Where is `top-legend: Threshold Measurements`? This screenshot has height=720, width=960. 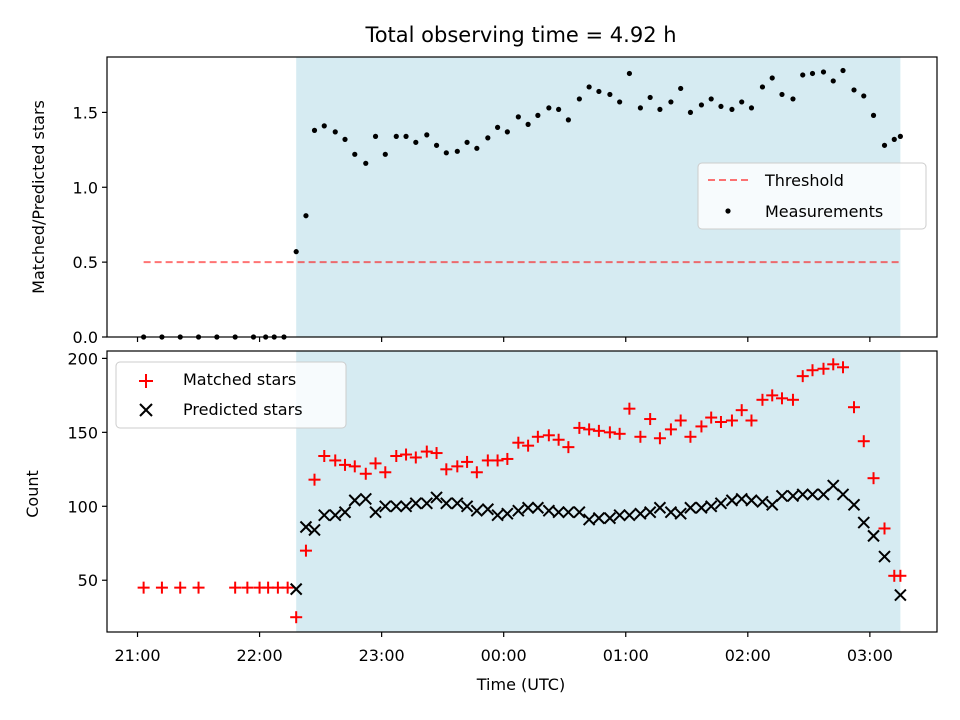
top-legend: Threshold Measurements is located at coordinates (812, 196).